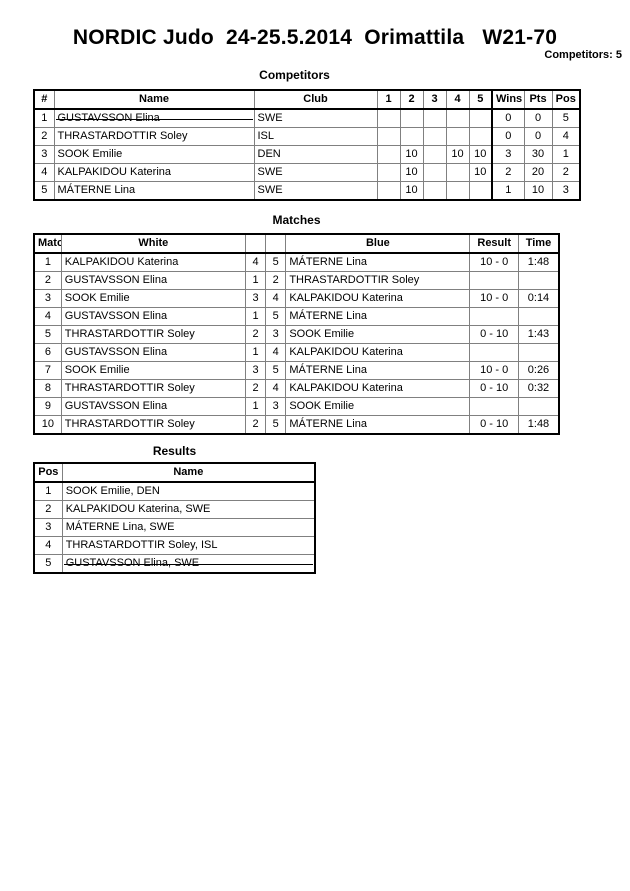  What do you see at coordinates (538, 243) in the screenshot?
I see `column-header-time: Time` at bounding box center [538, 243].